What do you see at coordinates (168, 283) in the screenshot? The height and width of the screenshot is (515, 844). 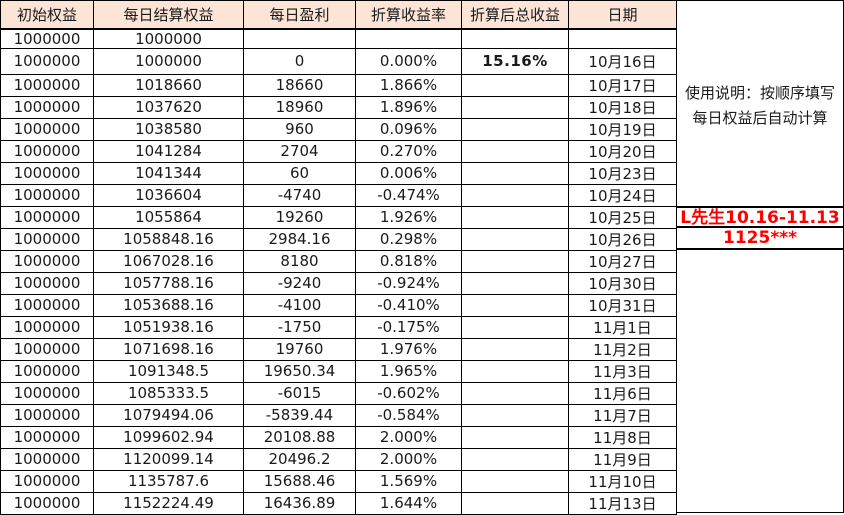 I see `cell-settled-equity: 1057788.16` at bounding box center [168, 283].